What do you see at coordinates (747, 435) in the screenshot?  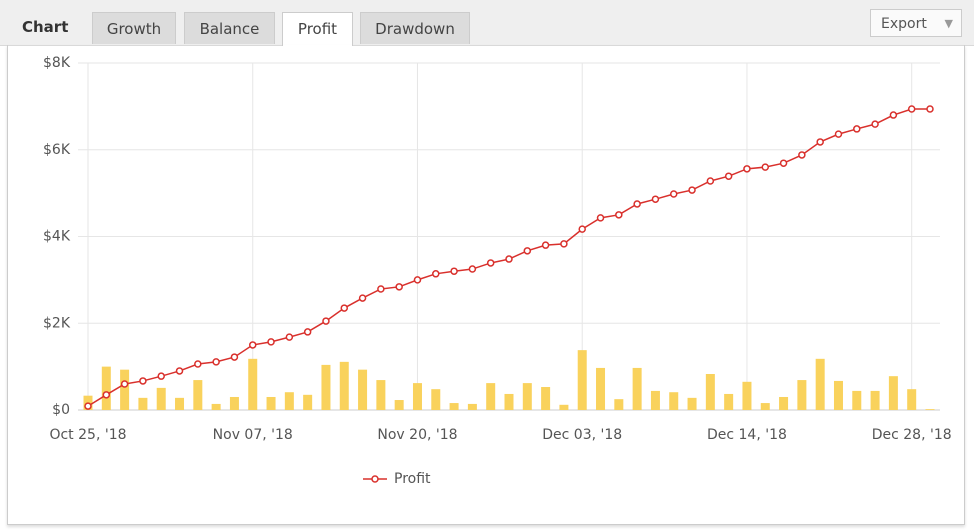 I see `x-tick-label: Dec 14, '18` at bounding box center [747, 435].